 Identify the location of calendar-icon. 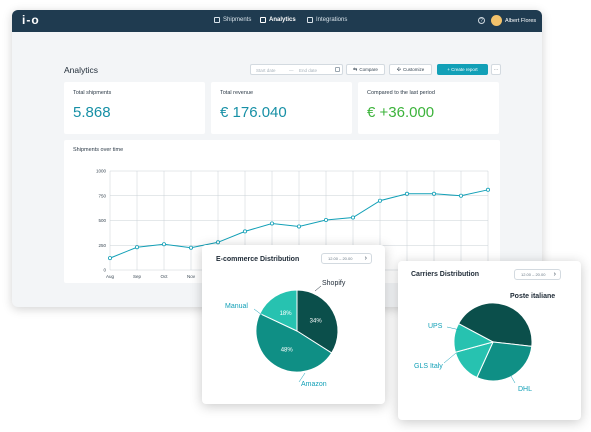
(337, 69).